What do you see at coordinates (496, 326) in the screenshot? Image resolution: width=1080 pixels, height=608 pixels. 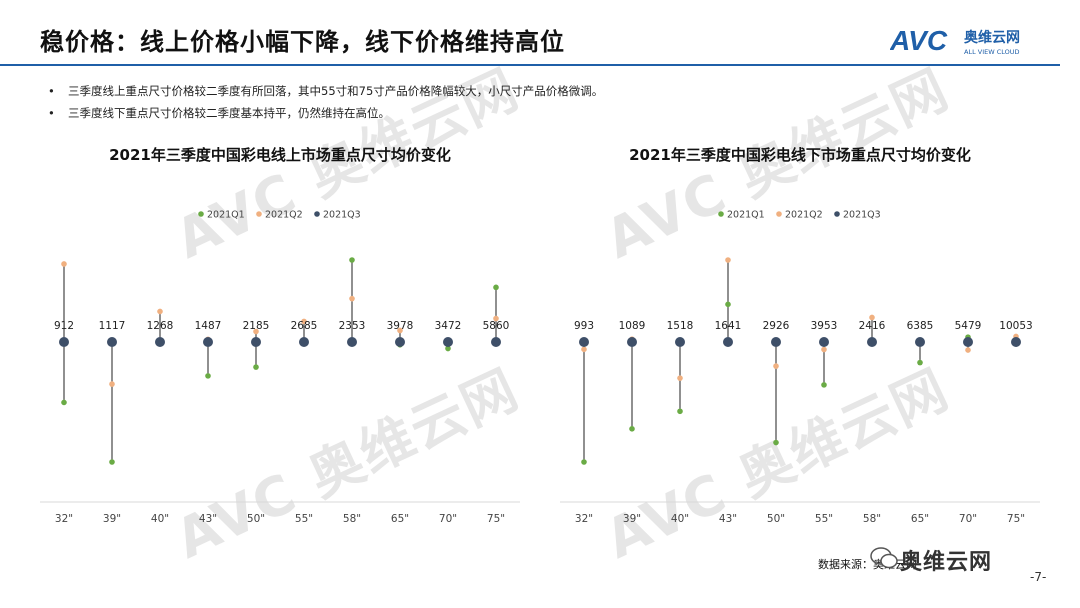 I see `data-label: 5860` at bounding box center [496, 326].